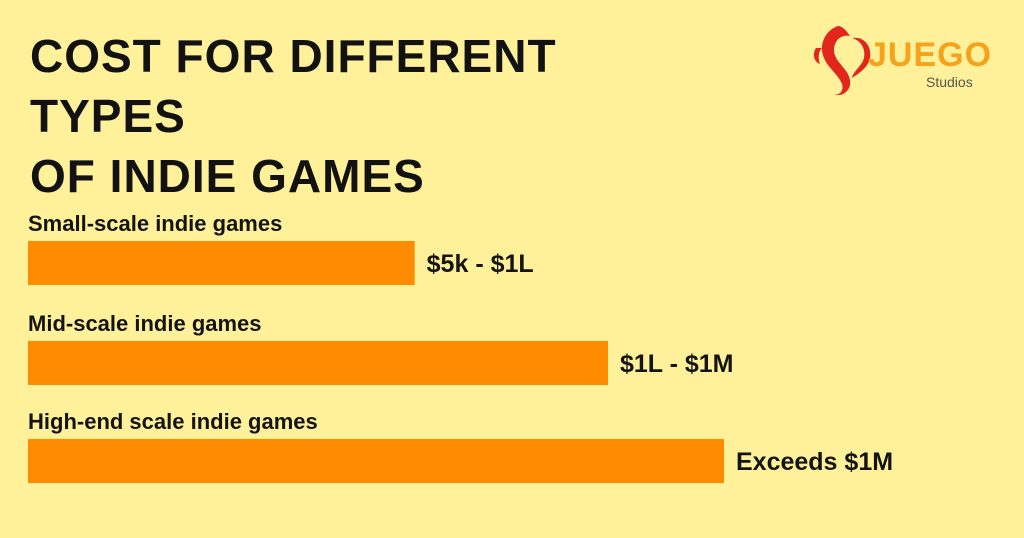  I want to click on category-label: Mid-scale indie games, so click(145, 323).